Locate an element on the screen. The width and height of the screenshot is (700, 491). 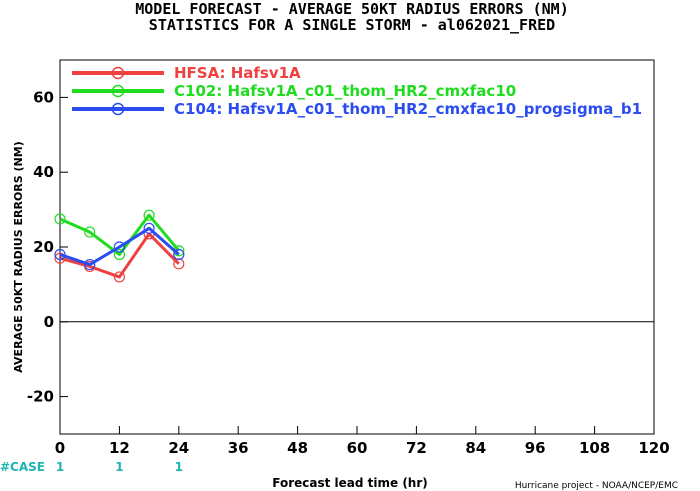
y-tick-label: 20 is located at coordinates (43, 247).